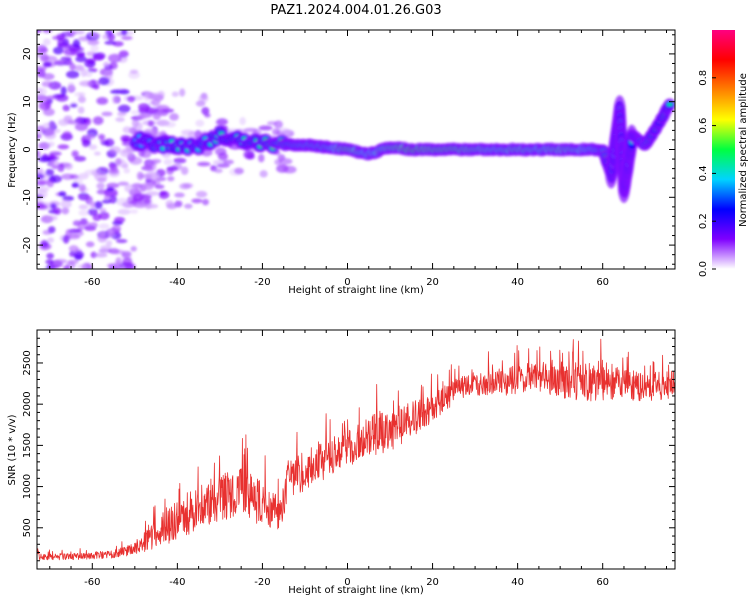 This screenshot has width=750, height=604. What do you see at coordinates (27, 486) in the screenshot?
I see `y-tick-label: 1000` at bounding box center [27, 486].